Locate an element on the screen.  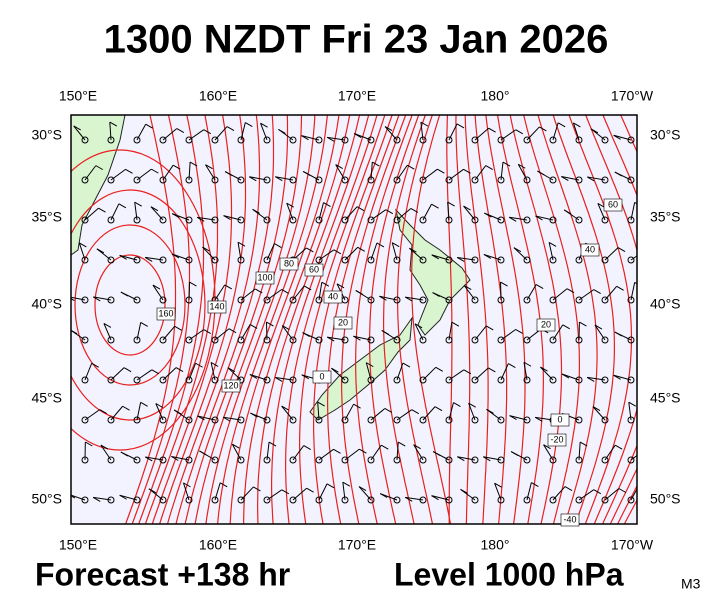
contour-label: 40 is located at coordinates (590, 249).